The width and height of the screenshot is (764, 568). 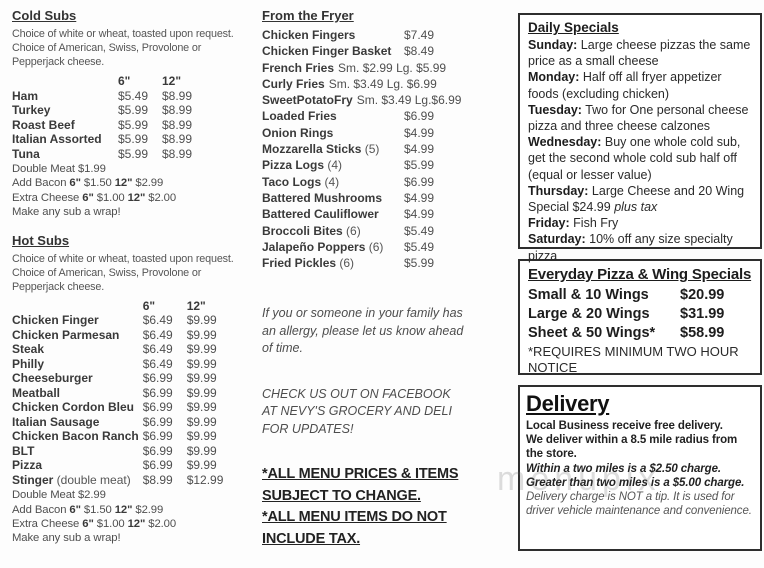 What do you see at coordinates (309, 35) in the screenshot?
I see `fryer-item-name: Chicken Fingers` at bounding box center [309, 35].